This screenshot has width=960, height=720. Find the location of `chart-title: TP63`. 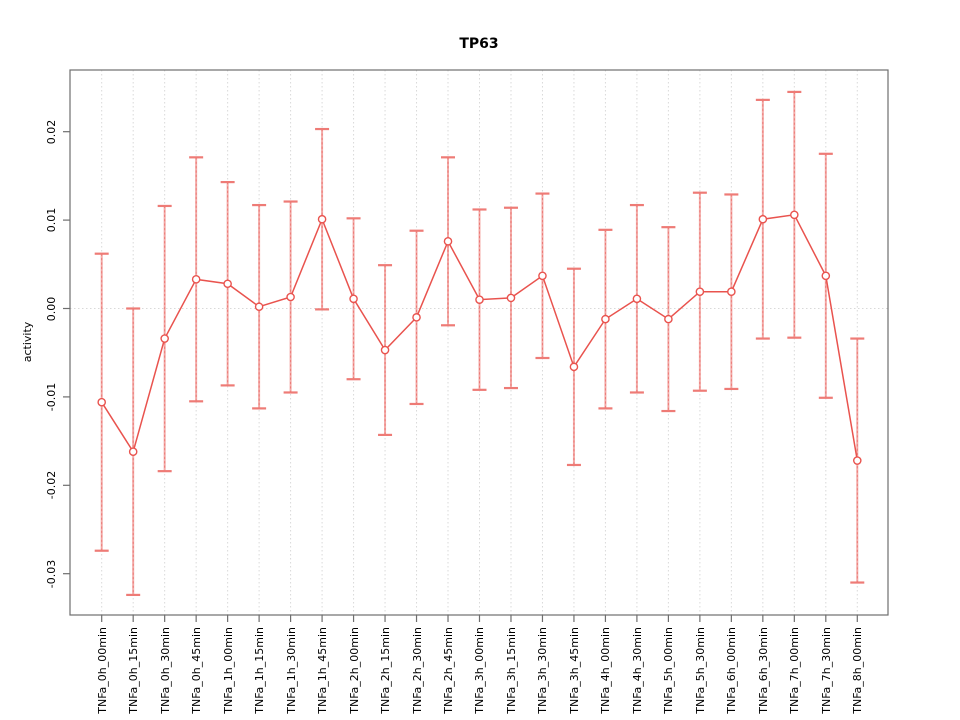

chart-title: TP63 is located at coordinates (479, 44).